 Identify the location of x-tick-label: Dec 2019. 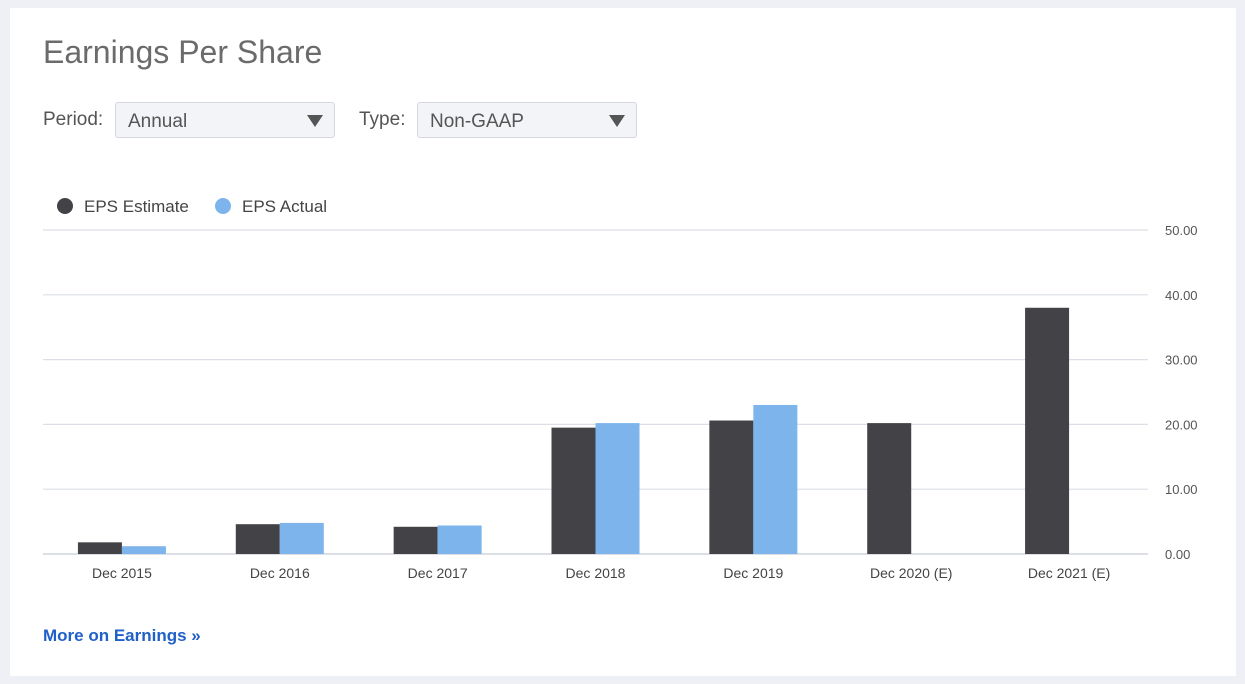
(753, 573).